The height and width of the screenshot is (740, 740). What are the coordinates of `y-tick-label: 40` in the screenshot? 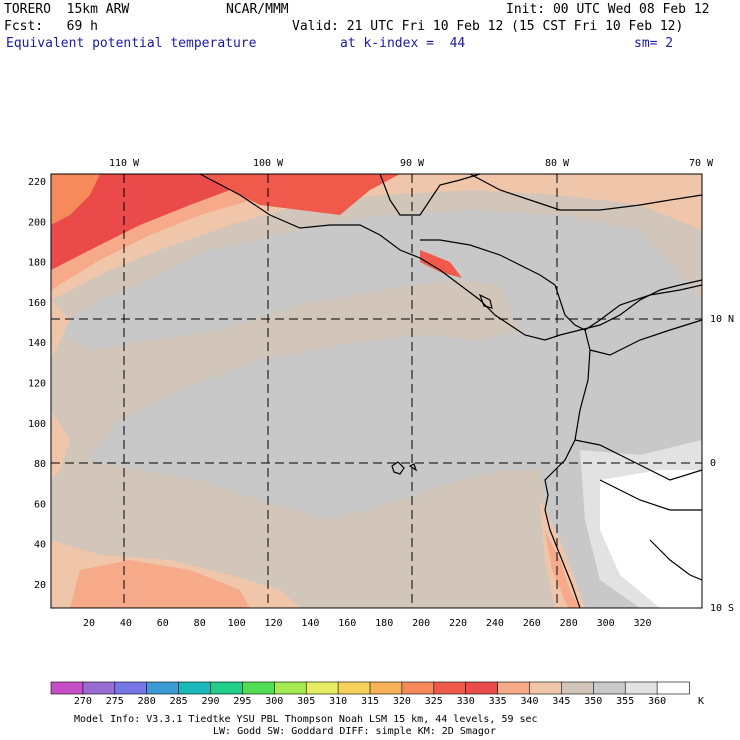 It's located at (40, 545).